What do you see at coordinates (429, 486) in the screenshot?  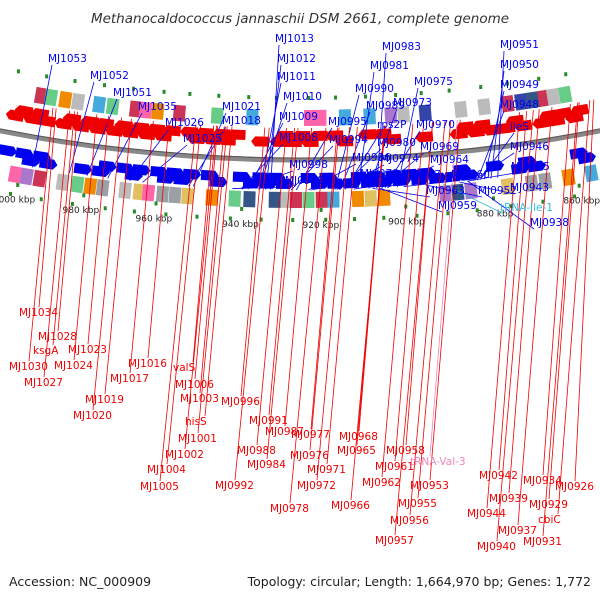 I see `gene-label-mj0953: MJ0953` at bounding box center [429, 486].